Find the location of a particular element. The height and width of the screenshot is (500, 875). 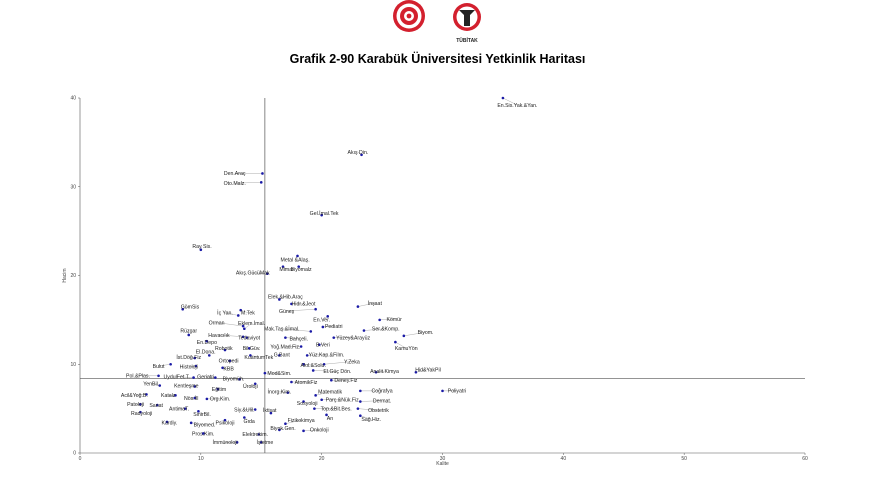

point-label: Akış.GücüMak is located at coordinates (253, 274).